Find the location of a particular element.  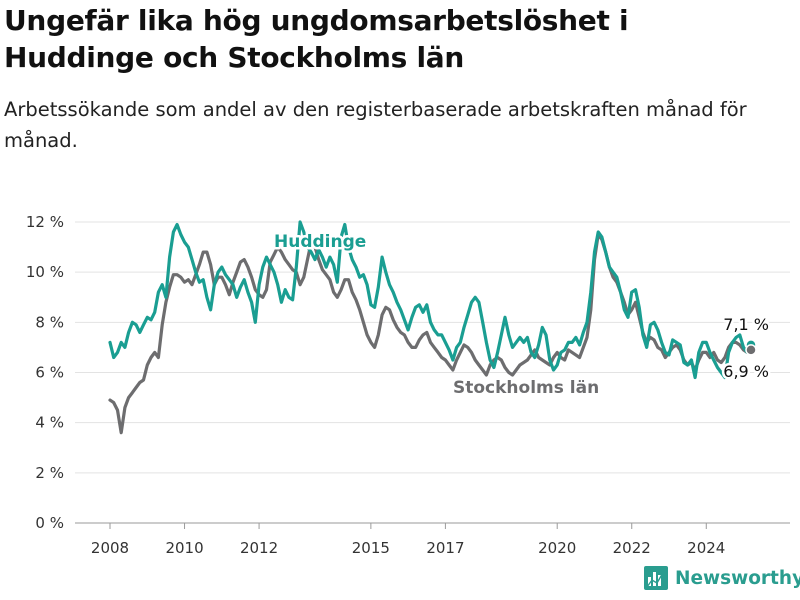

series-label-huddinge: Huddinge is located at coordinates (320, 242).